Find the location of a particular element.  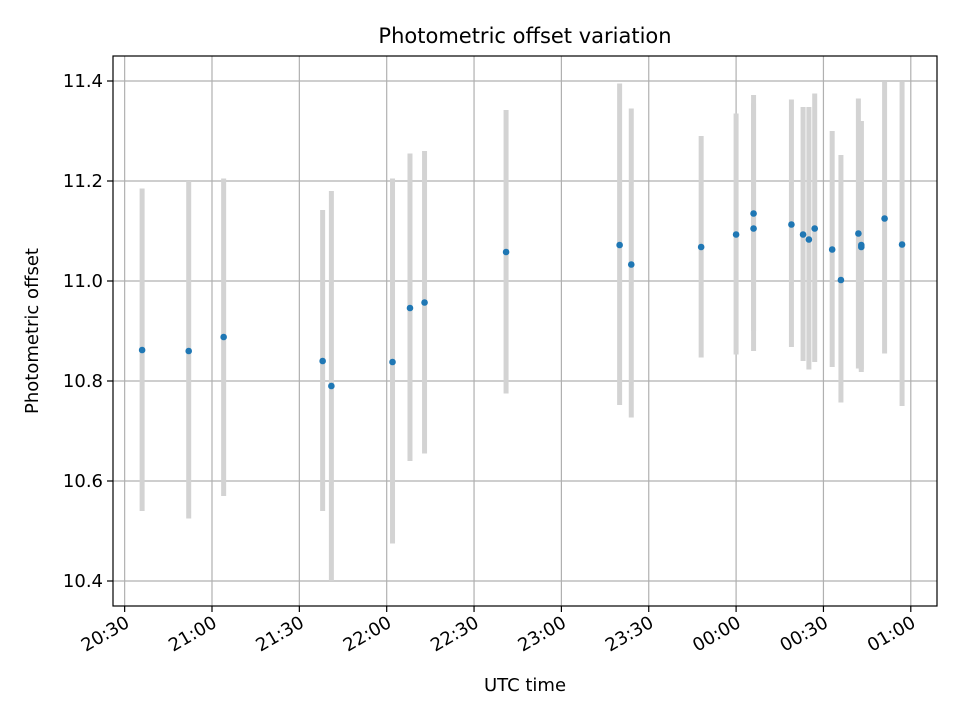

y-tick-label: 11.4 is located at coordinates (83, 81).